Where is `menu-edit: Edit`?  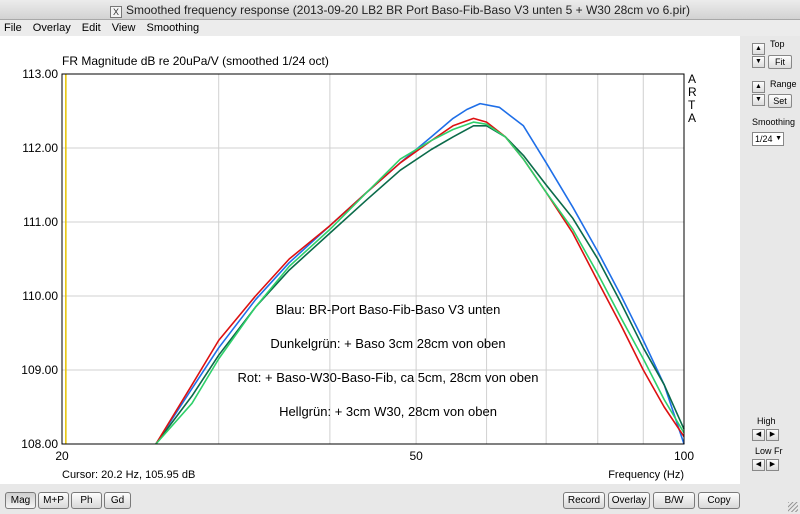
menu-edit: Edit is located at coordinates (91, 28).